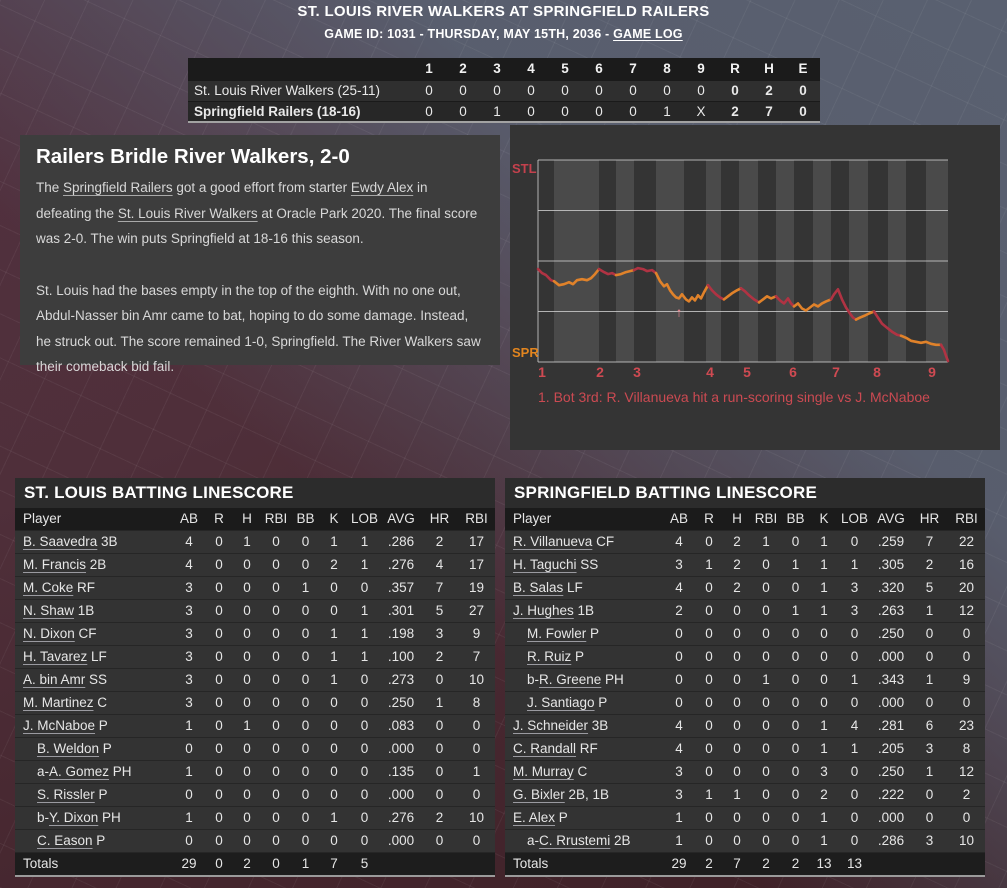 The height and width of the screenshot is (888, 1007). What do you see at coordinates (255, 794) in the screenshot?
I see `batting-row: S. Rissler P 0 0 0 0 0 0 0 .000 0 0` at bounding box center [255, 794].